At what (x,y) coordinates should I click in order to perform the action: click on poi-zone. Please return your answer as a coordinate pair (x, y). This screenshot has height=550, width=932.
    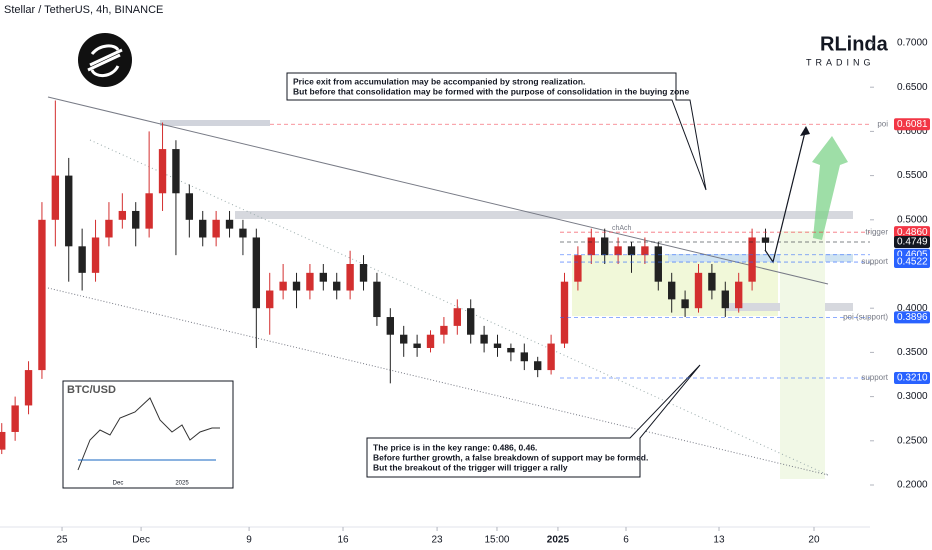
    Looking at the image, I should click on (215, 123).